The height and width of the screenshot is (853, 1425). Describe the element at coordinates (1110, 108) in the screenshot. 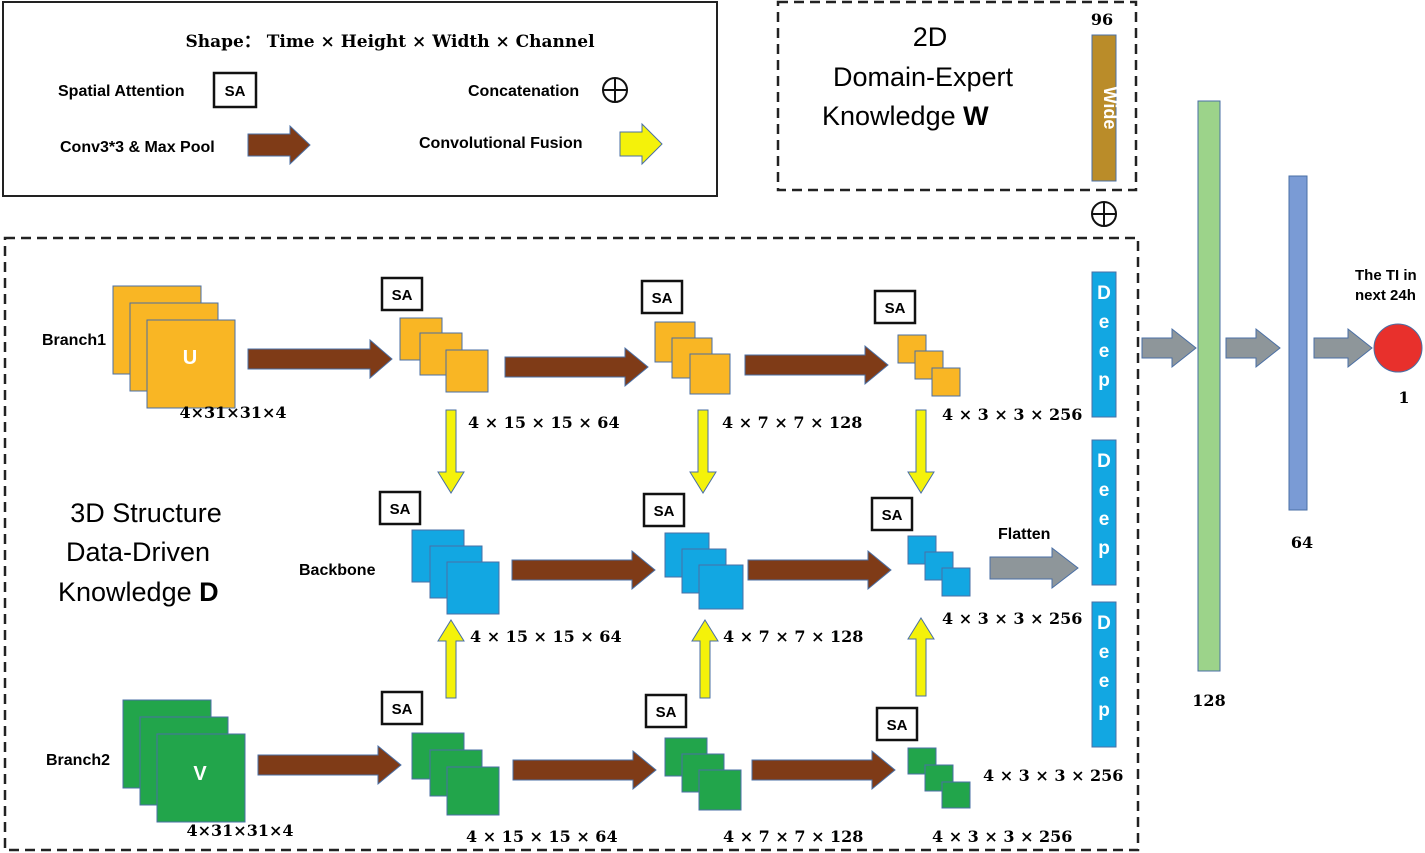

I see `wide-bar-label: Wide` at that location.